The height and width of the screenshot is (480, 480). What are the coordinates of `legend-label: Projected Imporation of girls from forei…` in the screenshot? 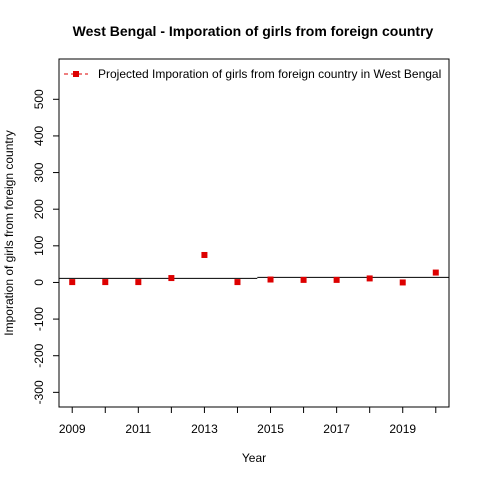 It's located at (269, 74).